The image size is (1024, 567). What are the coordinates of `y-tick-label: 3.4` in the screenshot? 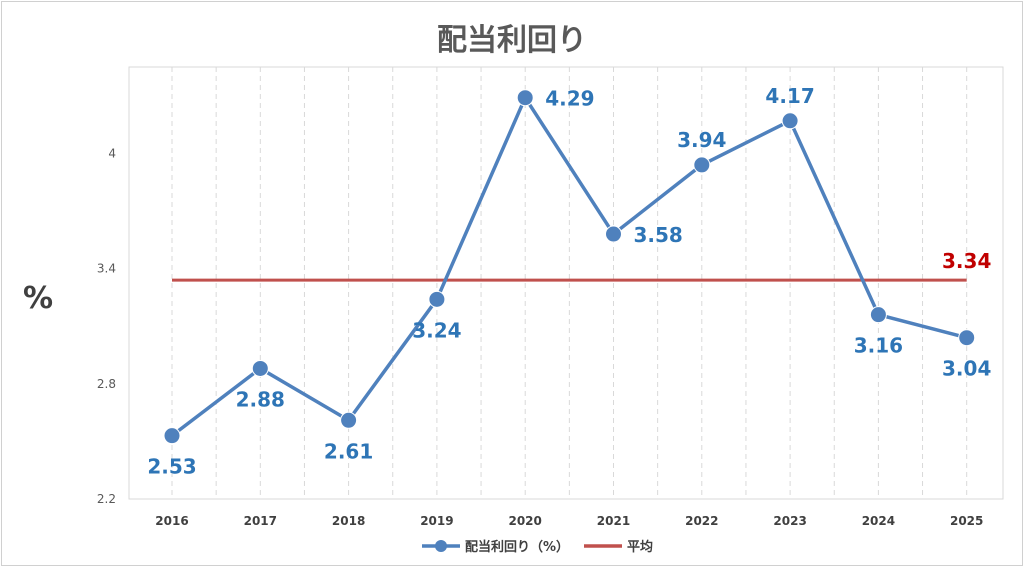 It's located at (106, 269).